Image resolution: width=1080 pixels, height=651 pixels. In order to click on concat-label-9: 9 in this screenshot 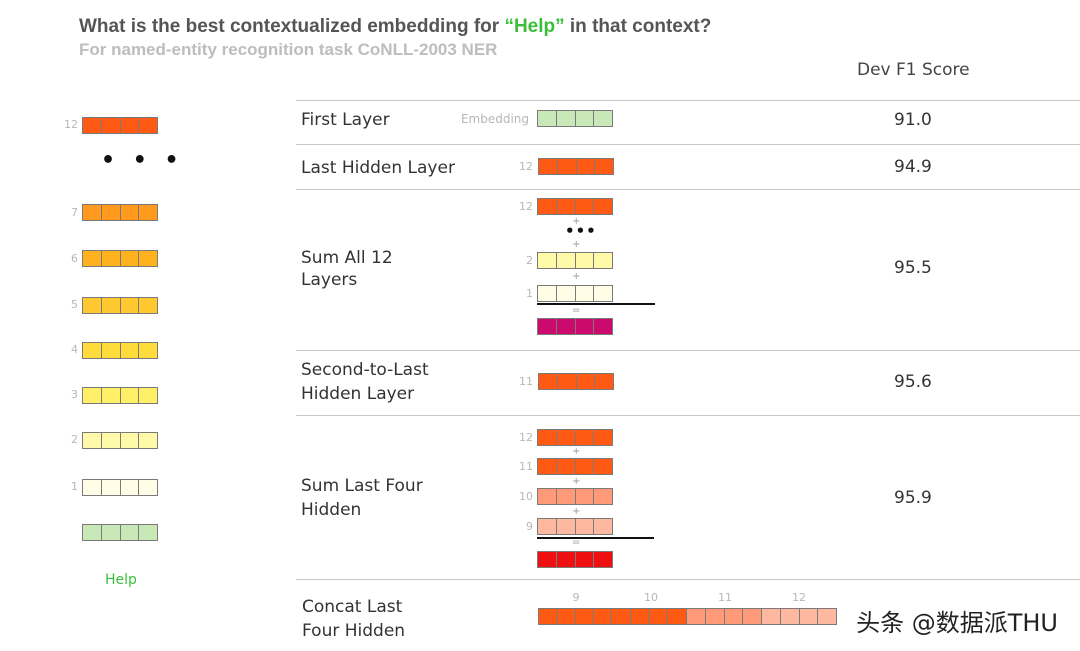, I will do `click(576, 597)`.